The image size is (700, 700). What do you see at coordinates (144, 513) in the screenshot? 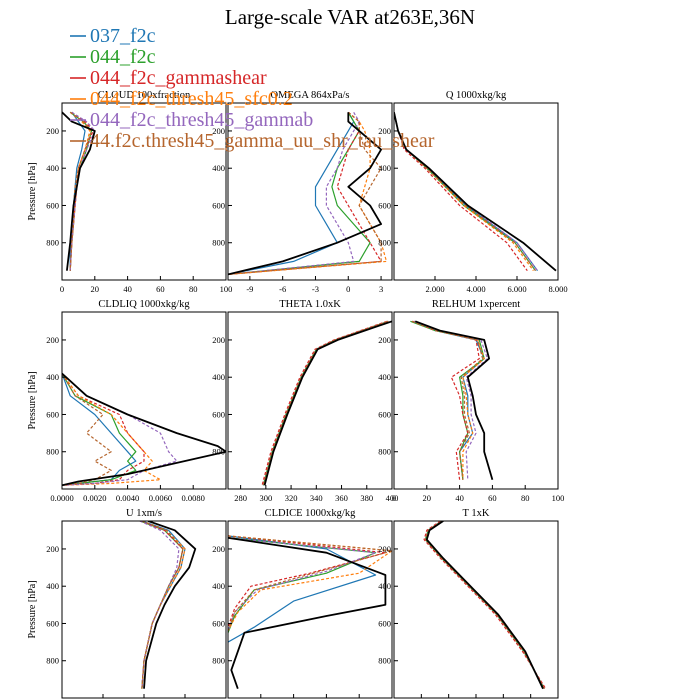
I see `panel-title: U 1xm/s` at bounding box center [144, 513].